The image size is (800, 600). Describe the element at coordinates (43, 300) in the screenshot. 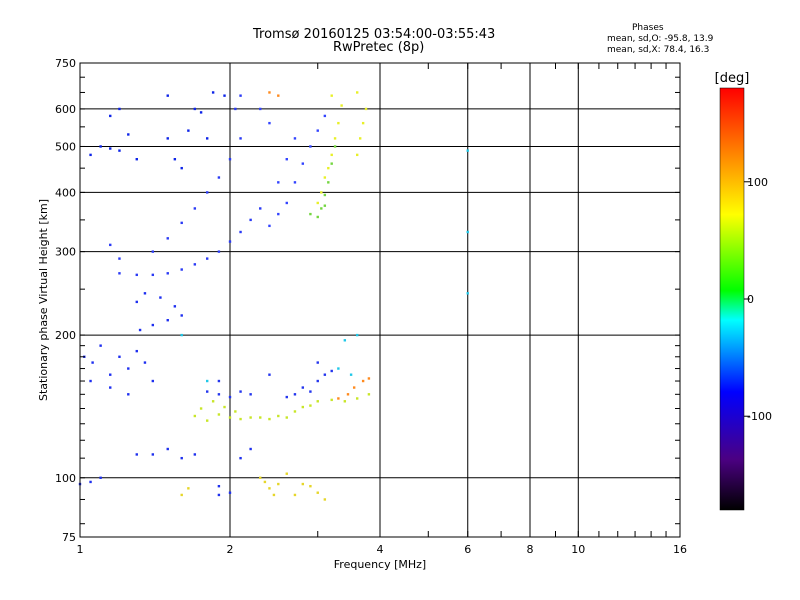

I see `y-axis-label: Stationary phase Virtual Height [km]` at that location.